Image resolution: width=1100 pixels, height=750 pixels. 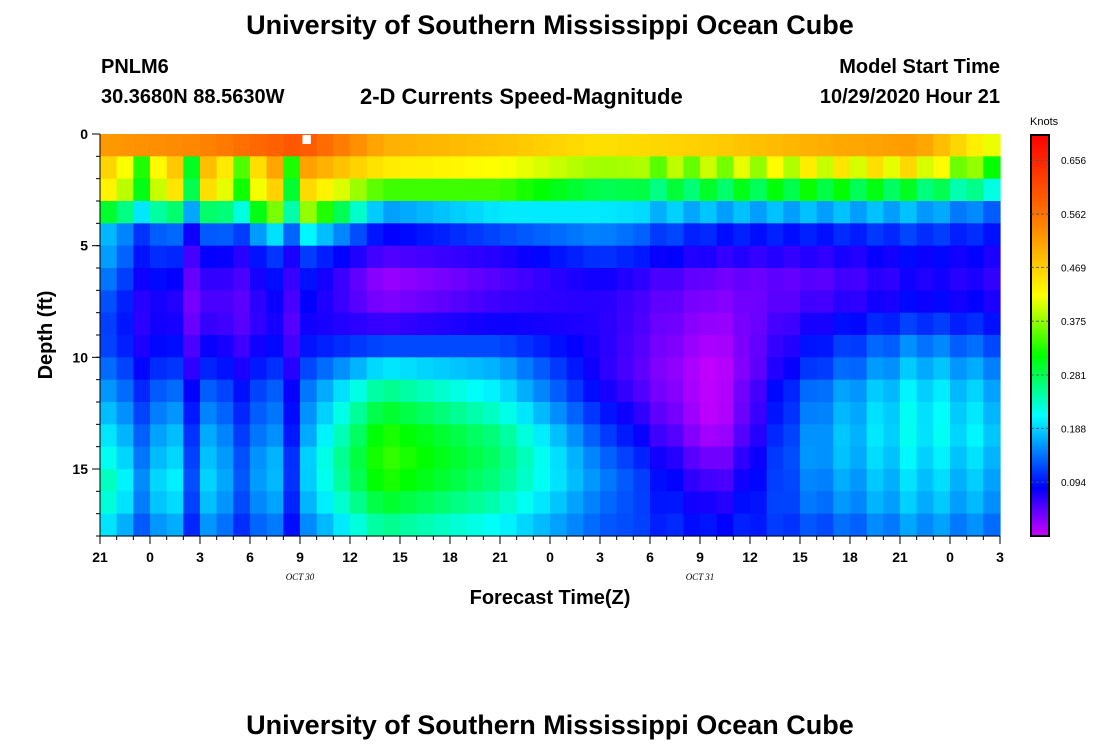 I want to click on y-tick-label: 10, so click(x=80, y=357).